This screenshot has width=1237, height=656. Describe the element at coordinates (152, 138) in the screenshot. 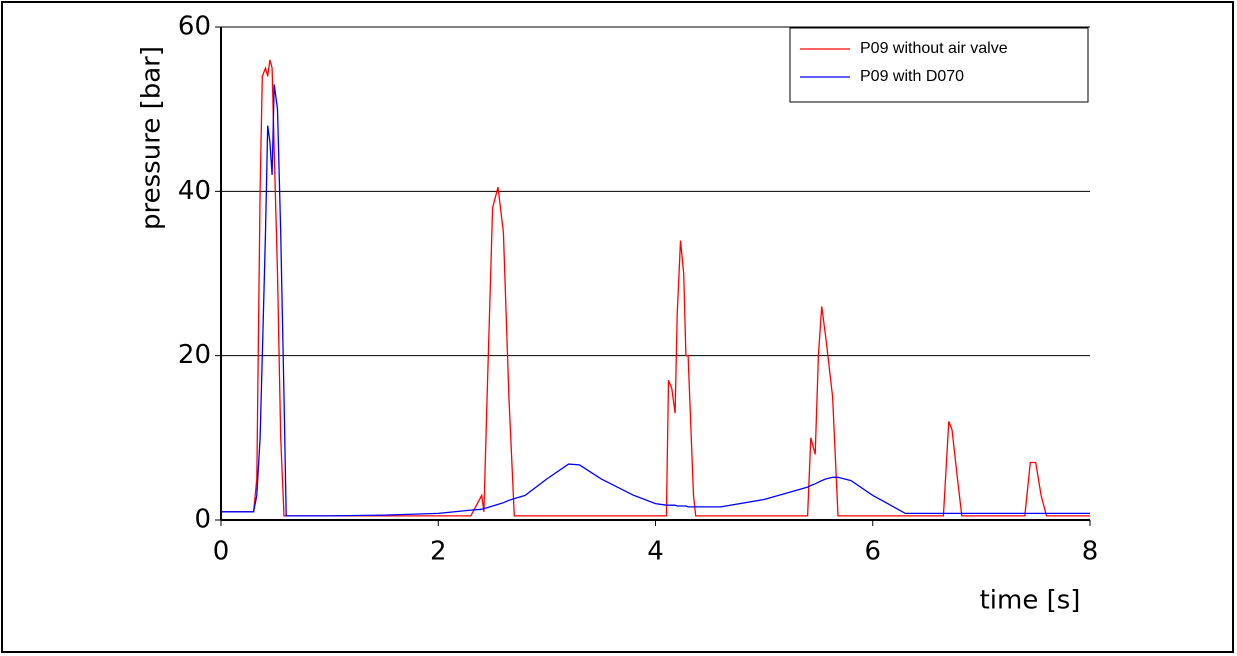

I see `y-axis-label: pressure [bar]` at that location.